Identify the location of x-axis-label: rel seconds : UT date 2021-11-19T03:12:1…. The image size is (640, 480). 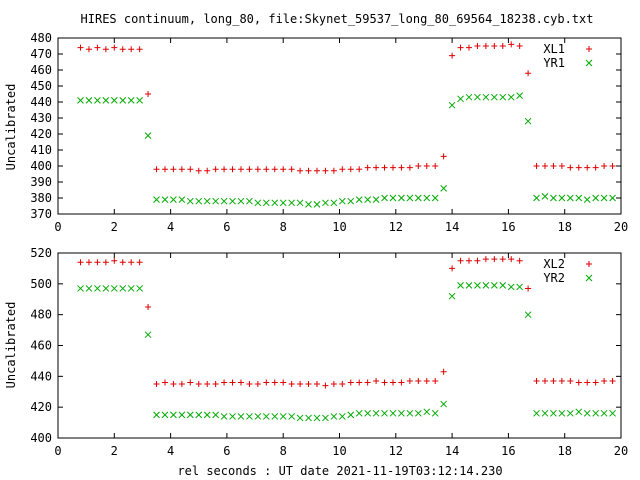
(339, 471).